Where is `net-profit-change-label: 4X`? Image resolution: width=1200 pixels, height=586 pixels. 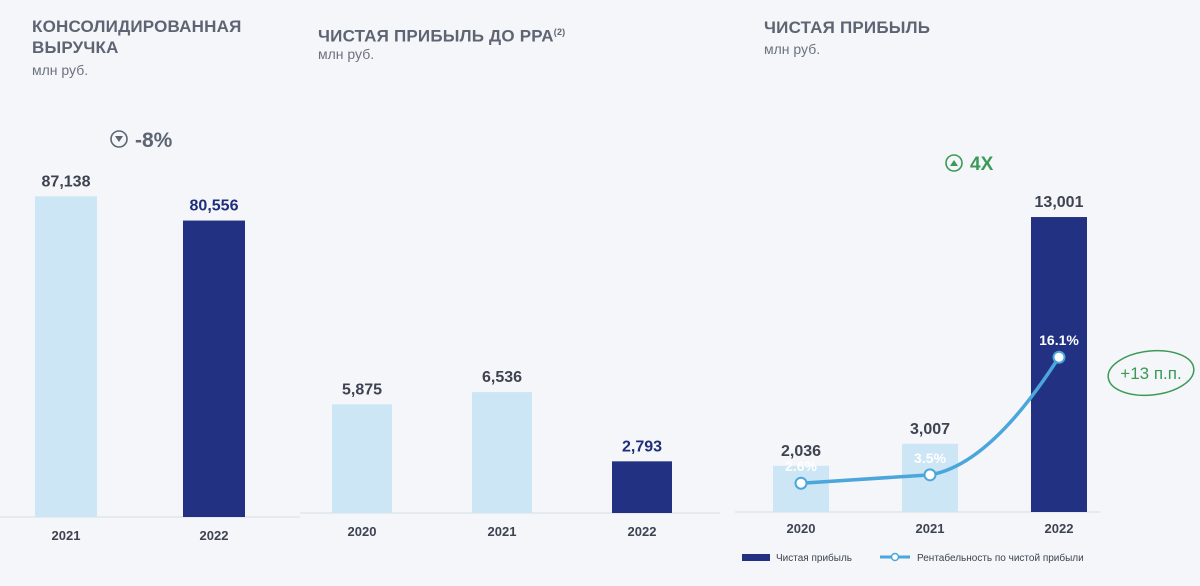
net-profit-change-label: 4X is located at coordinates (982, 164).